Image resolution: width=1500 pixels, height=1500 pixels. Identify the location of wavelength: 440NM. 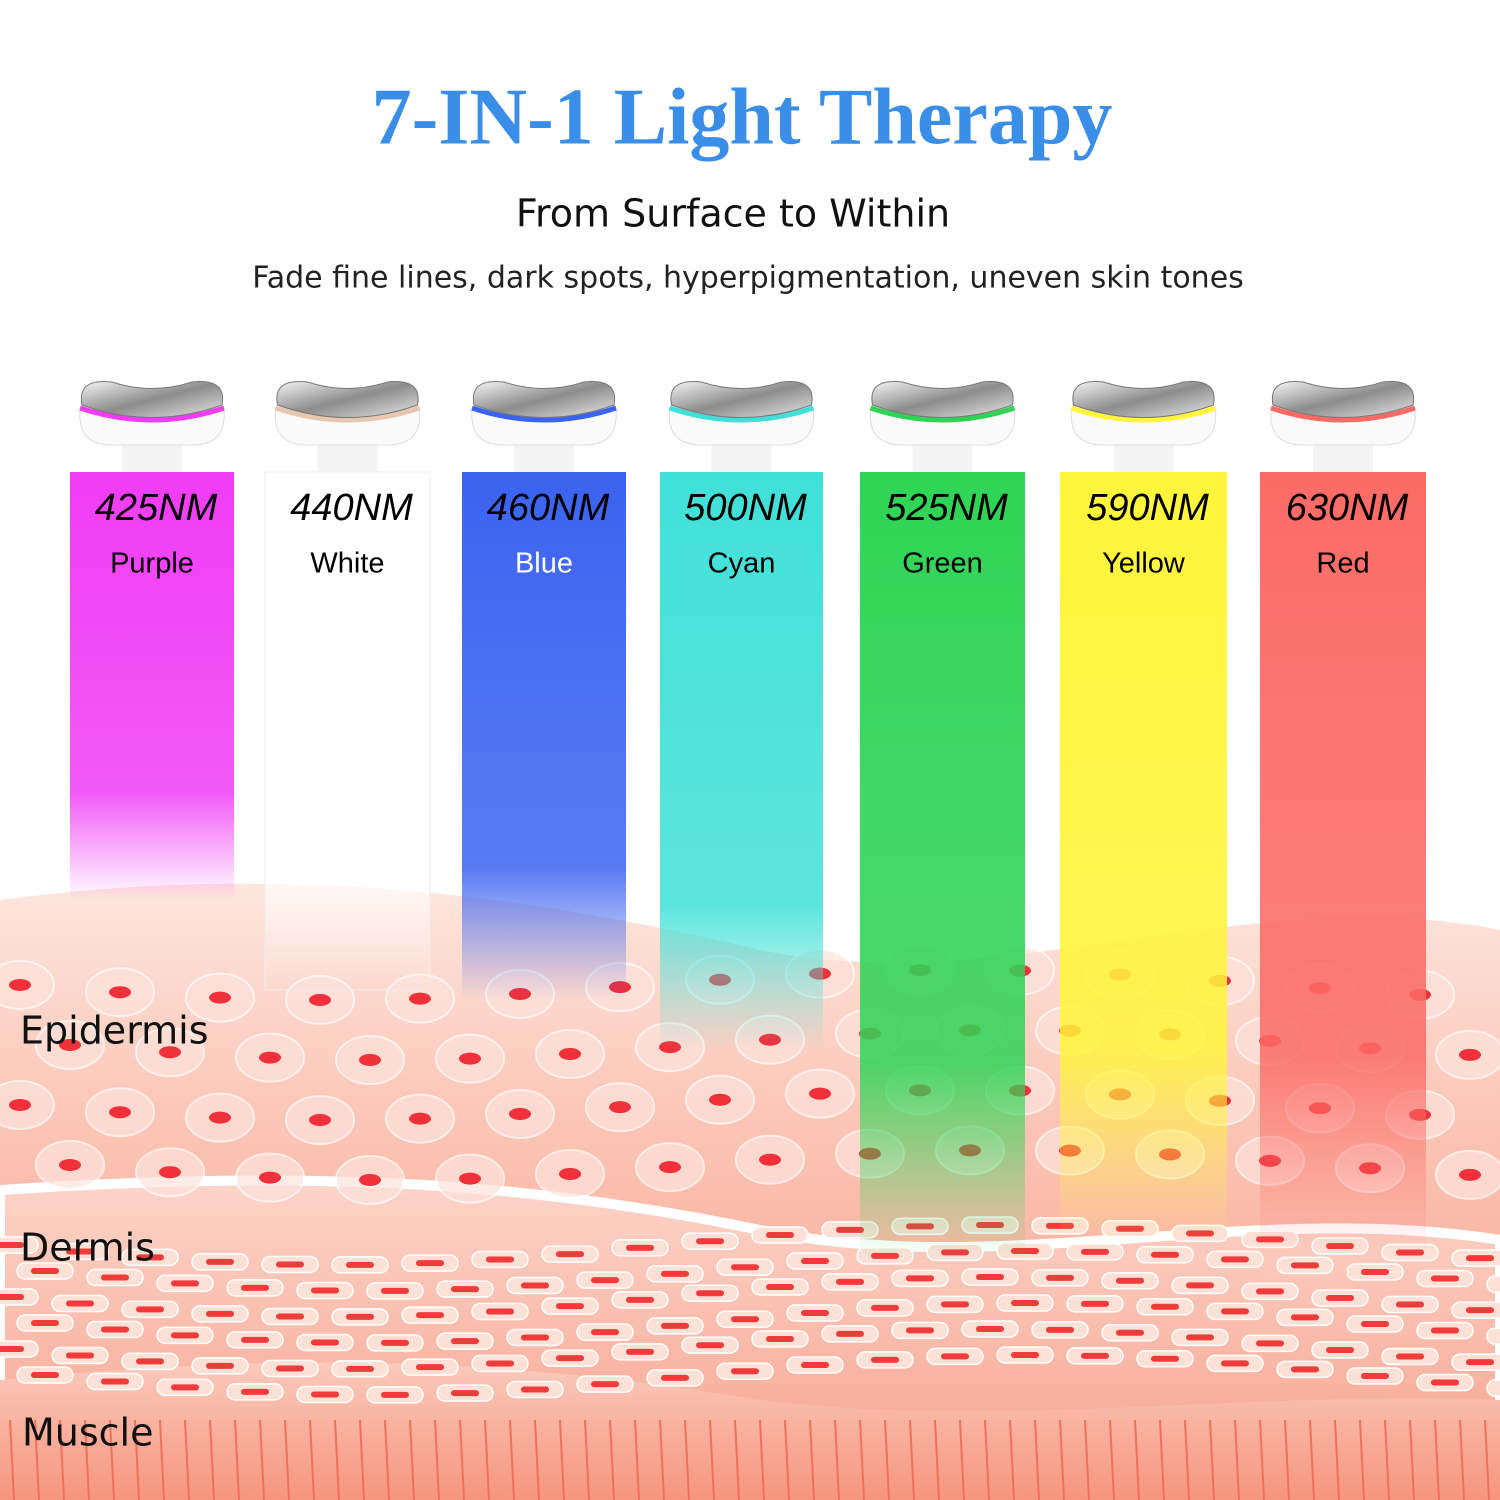
(351, 508).